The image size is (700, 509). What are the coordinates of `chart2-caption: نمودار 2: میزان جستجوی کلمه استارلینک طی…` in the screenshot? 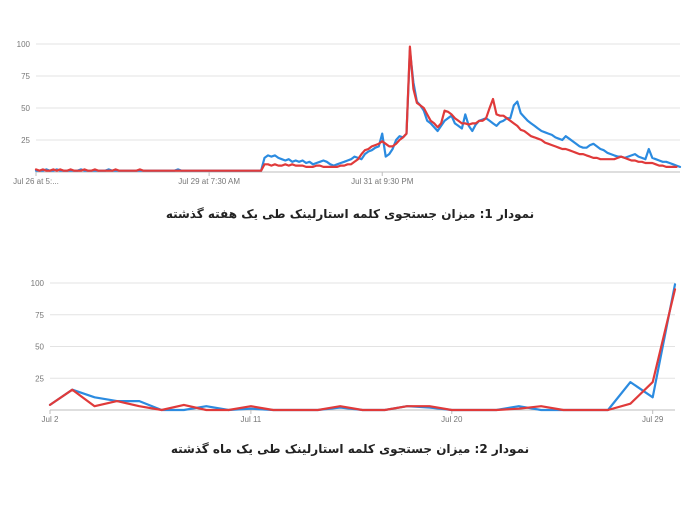 It's located at (350, 449).